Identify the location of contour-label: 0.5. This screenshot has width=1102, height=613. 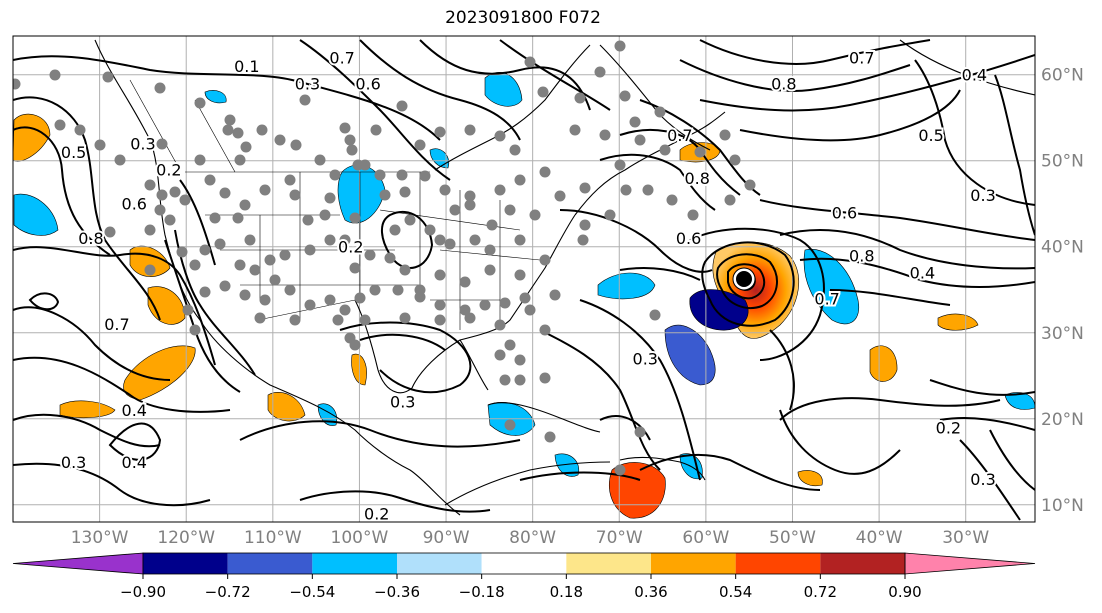
(73, 152).